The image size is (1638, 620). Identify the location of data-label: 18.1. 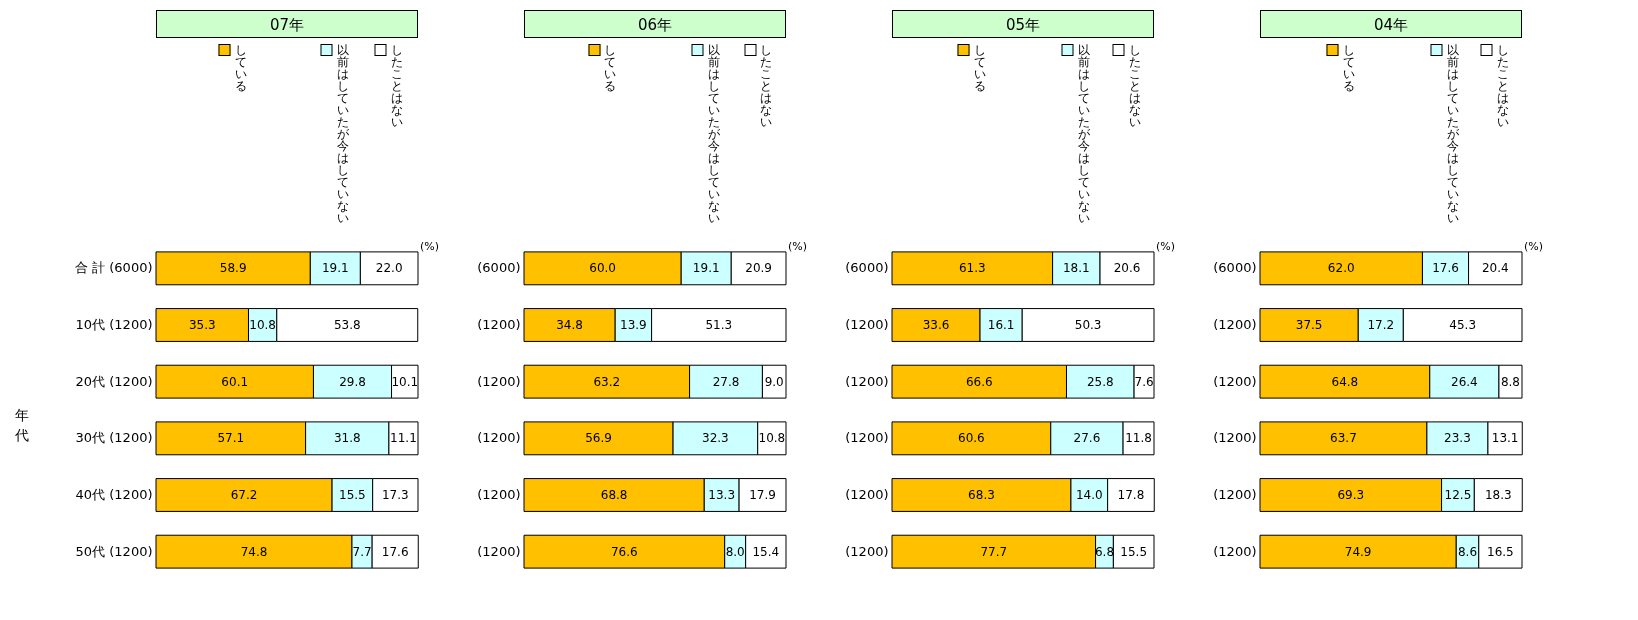
(1076, 268).